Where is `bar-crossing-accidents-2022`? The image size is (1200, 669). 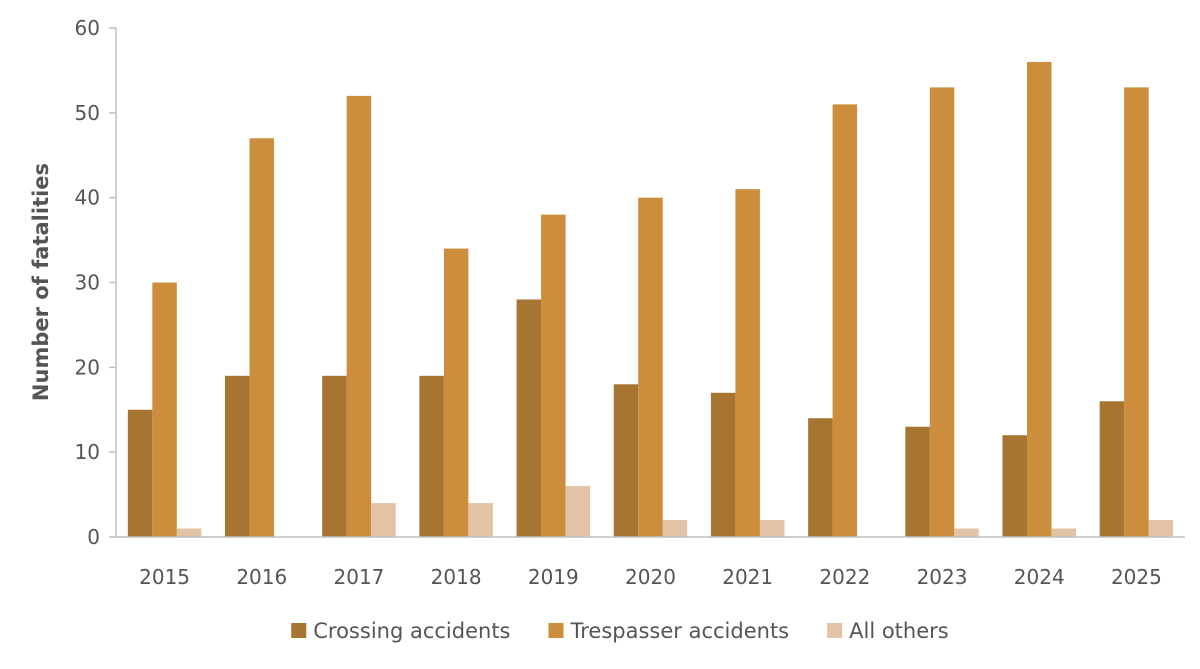 bar-crossing-accidents-2022 is located at coordinates (820, 477).